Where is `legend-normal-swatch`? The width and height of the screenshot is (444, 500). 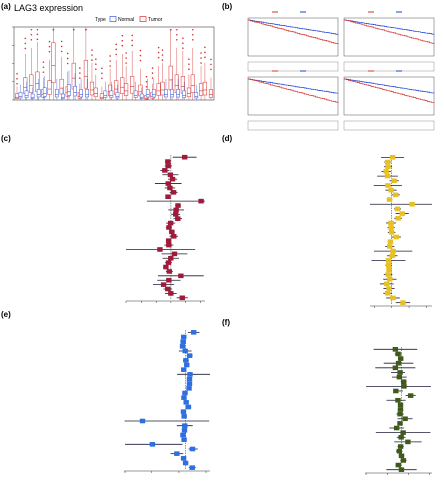
legend-normal-swatch is located at coordinates (113, 19).